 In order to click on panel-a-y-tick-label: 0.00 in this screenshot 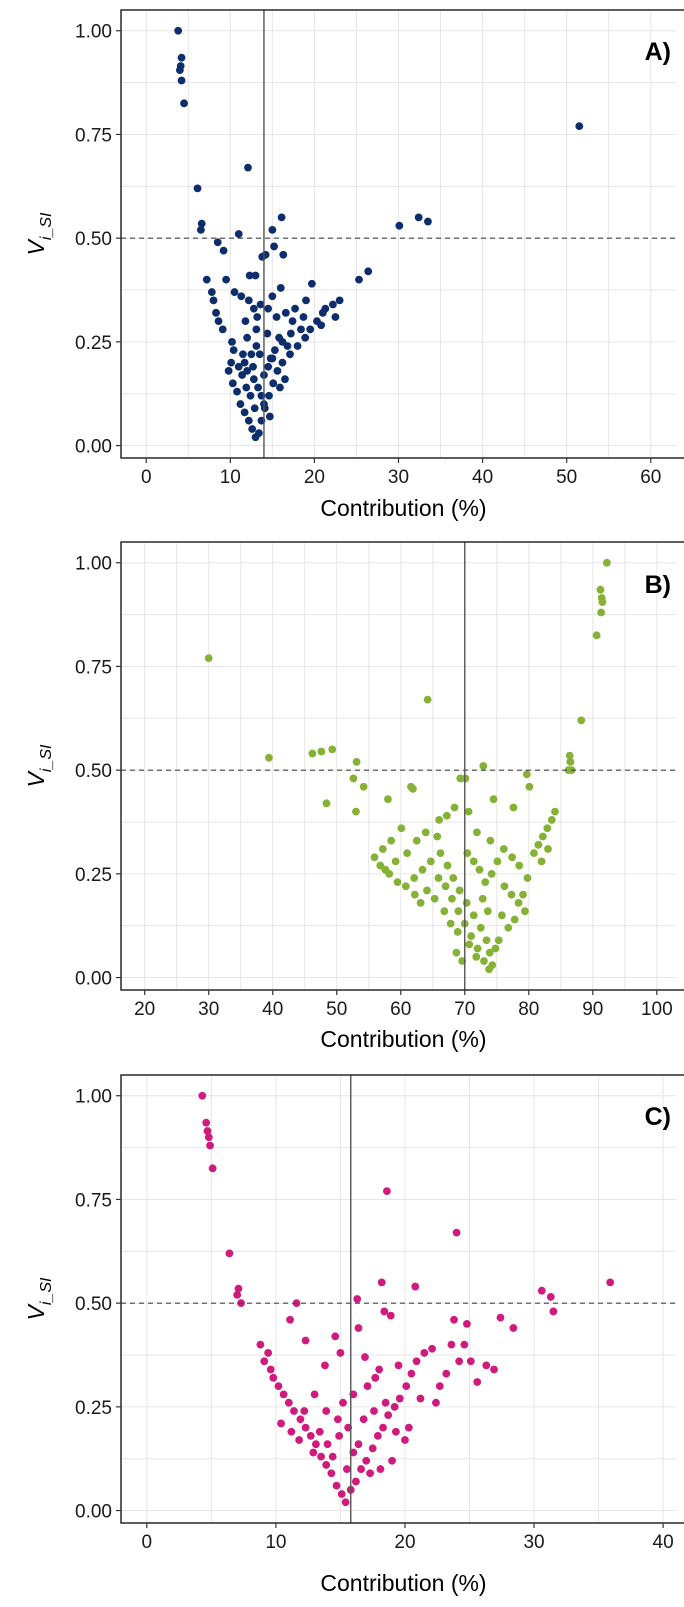, I will do `click(93, 447)`.